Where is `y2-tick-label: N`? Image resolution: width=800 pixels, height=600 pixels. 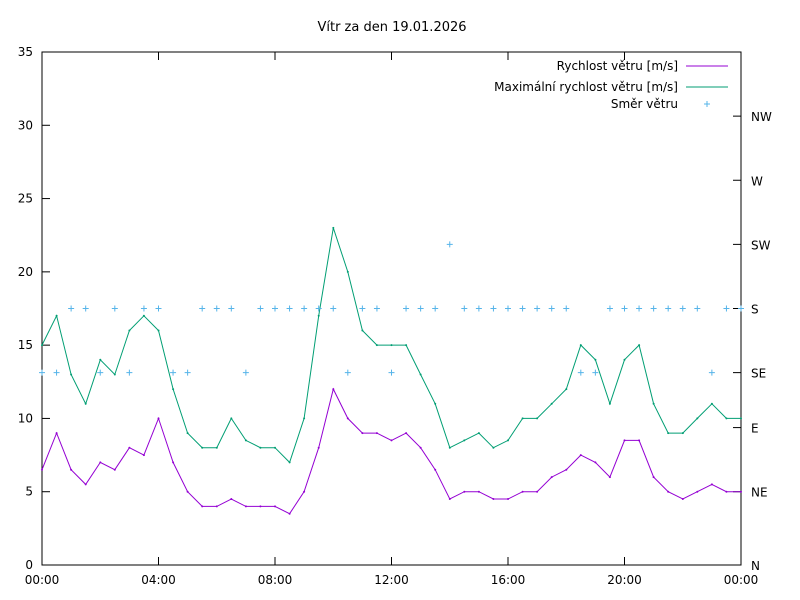
y2-tick-label: N is located at coordinates (755, 566).